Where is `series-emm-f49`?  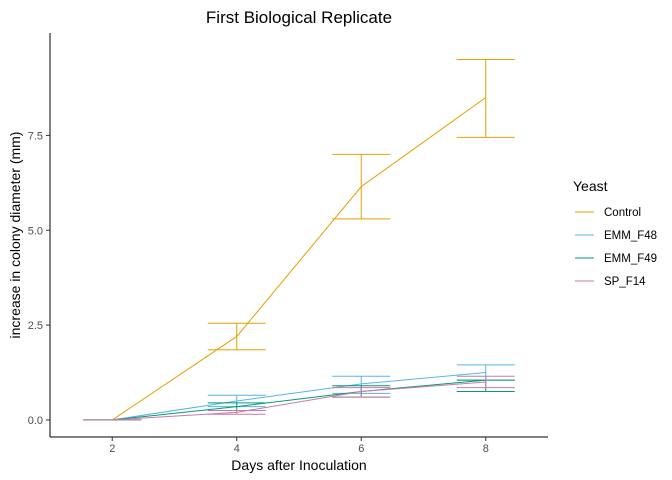 series-emm-f49 is located at coordinates (313, 400).